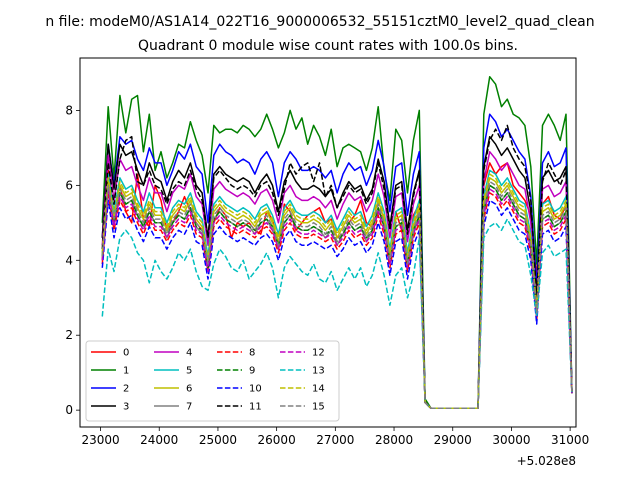 The height and width of the screenshot is (480, 640). I want to click on x-tick-label: 25000, so click(218, 440).